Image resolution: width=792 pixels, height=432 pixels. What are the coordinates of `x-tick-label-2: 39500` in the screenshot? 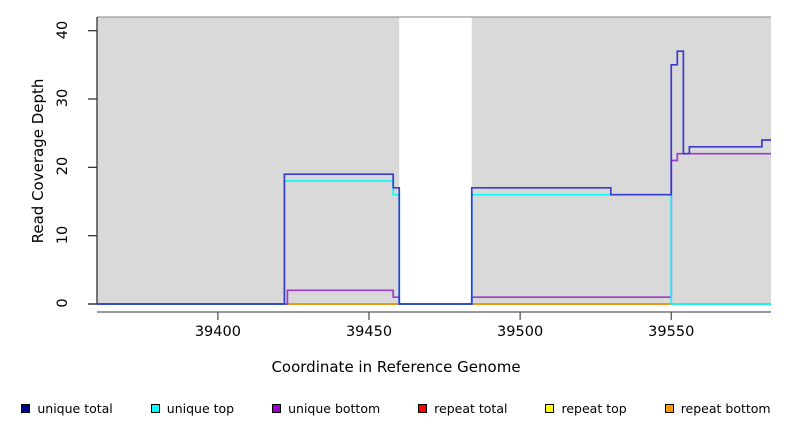 It's located at (520, 332).